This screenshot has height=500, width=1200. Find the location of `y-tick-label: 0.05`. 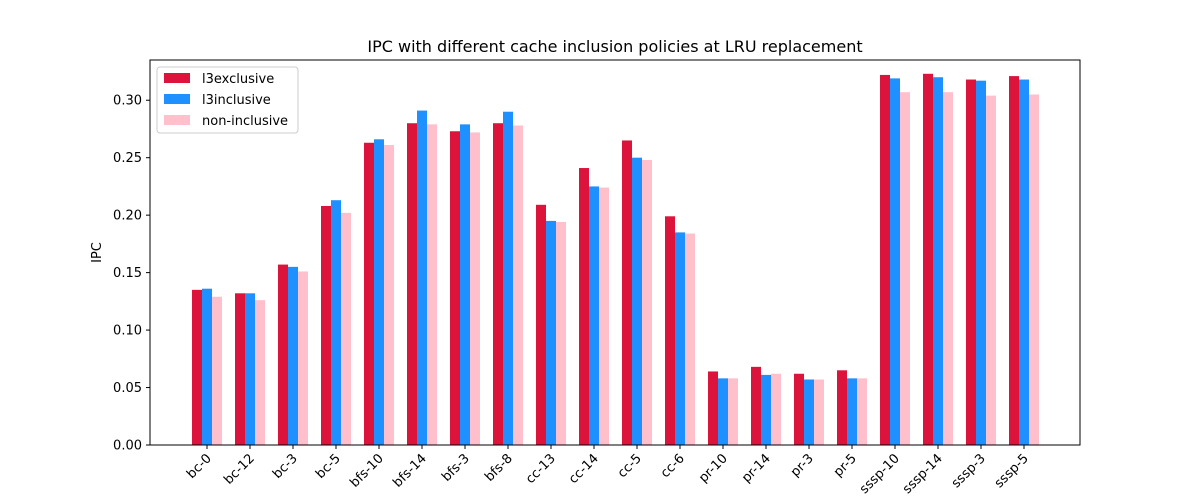

y-tick-label: 0.05 is located at coordinates (127, 388).